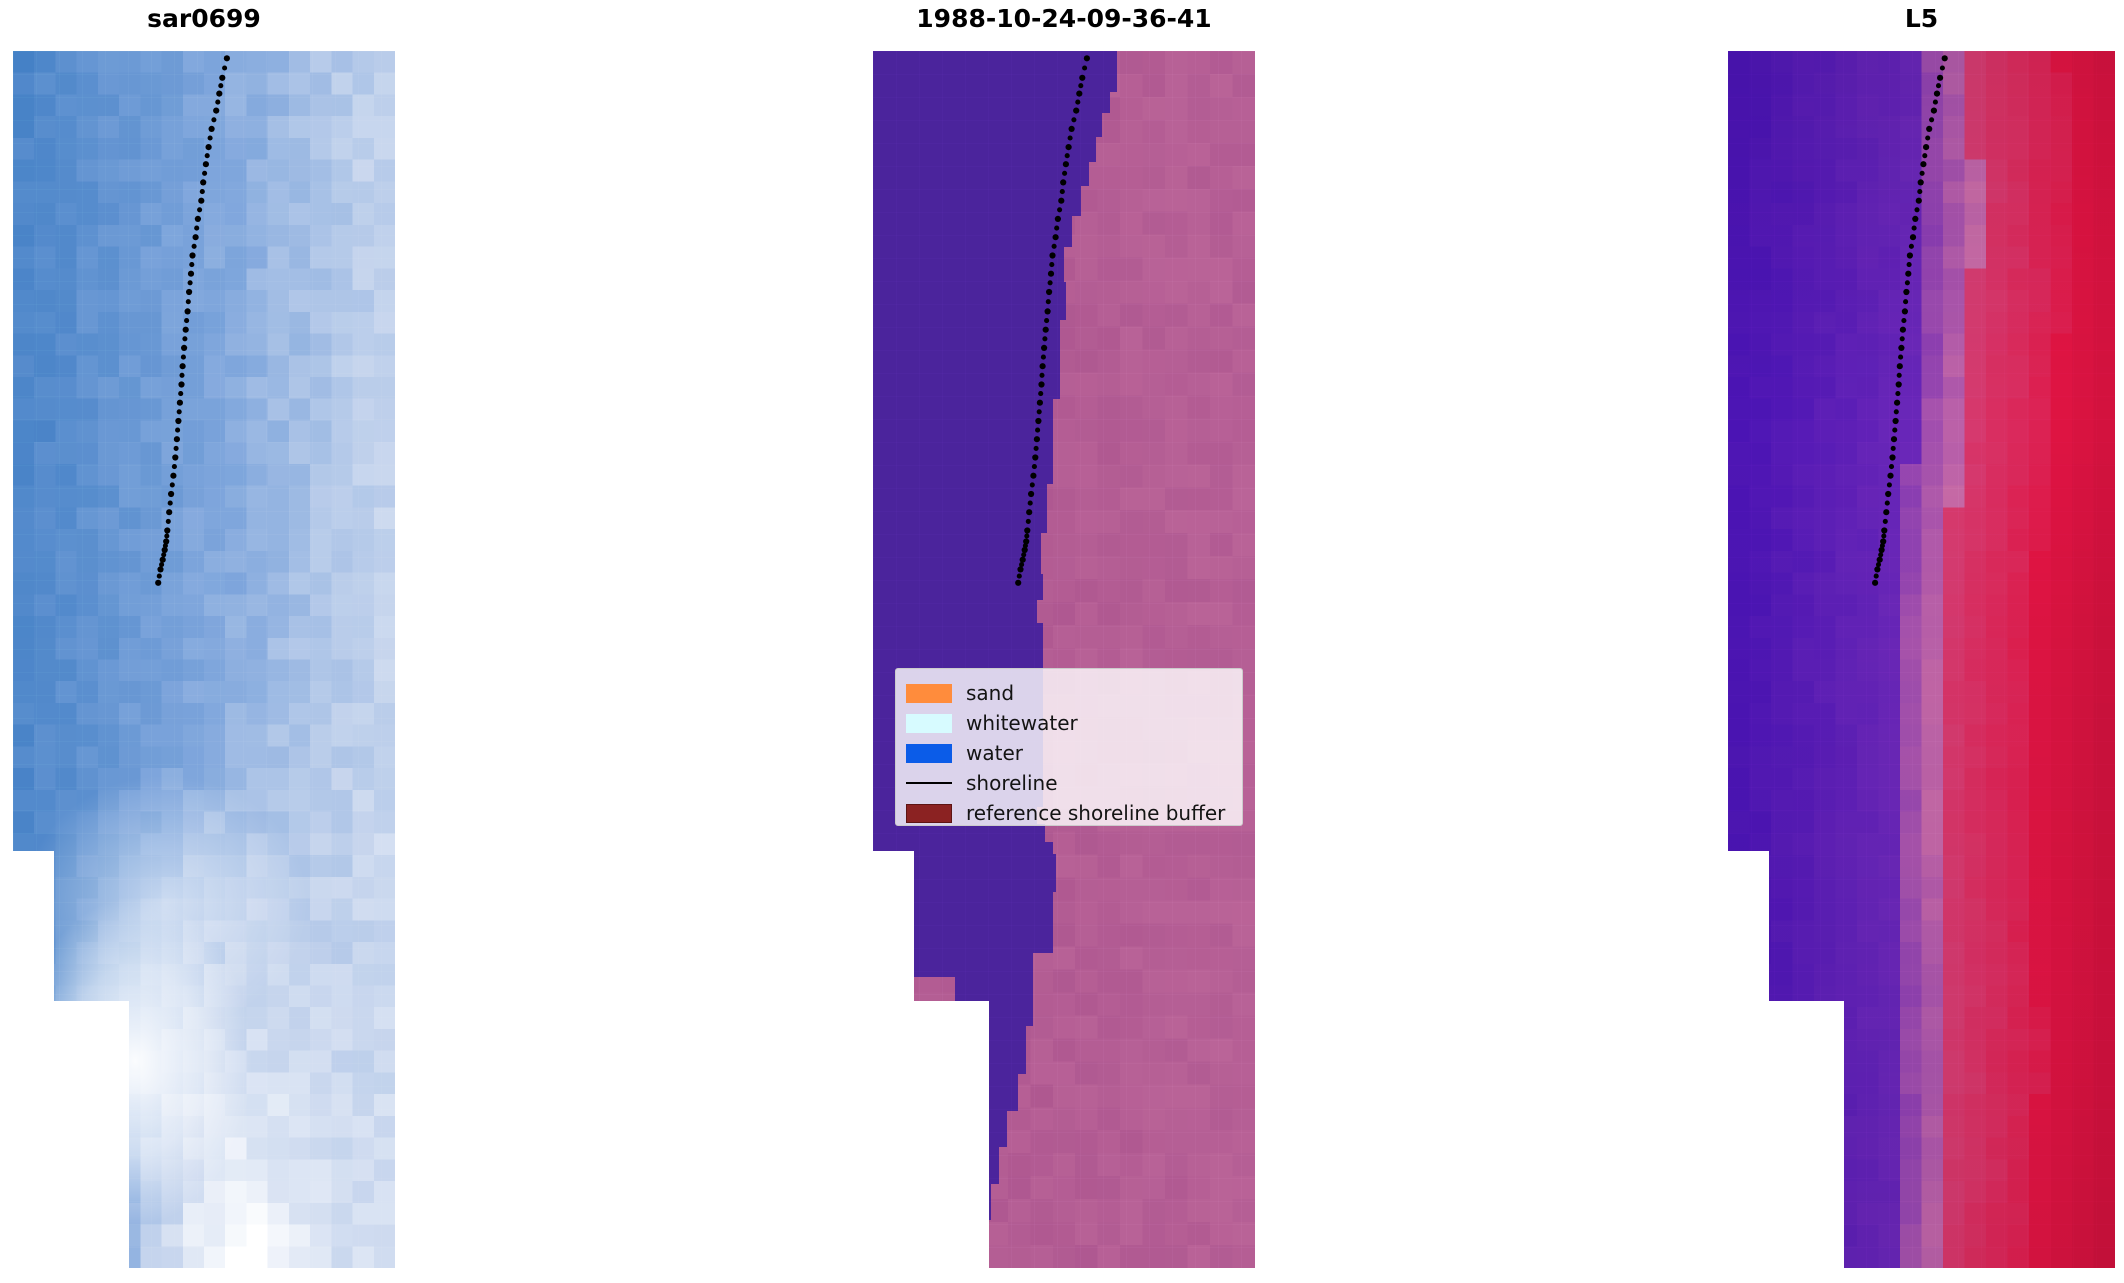 This screenshot has height=1283, width=2124. I want to click on legend-swatch-sand, so click(929, 693).